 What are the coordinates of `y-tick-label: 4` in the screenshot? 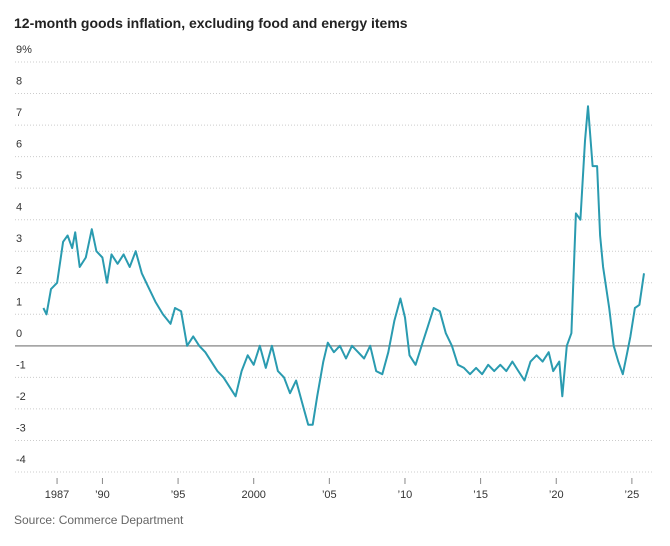 It's located at (19, 208).